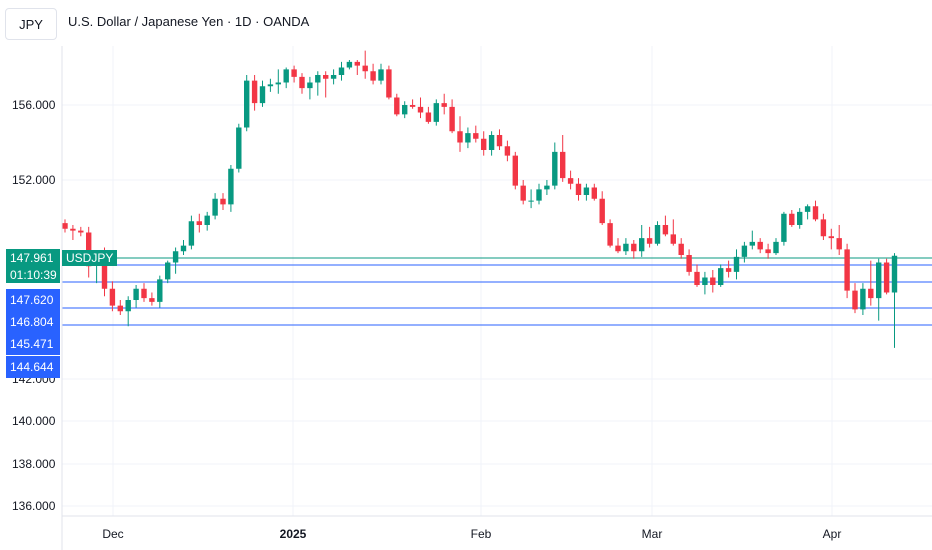 This screenshot has width=932, height=550. What do you see at coordinates (34, 105) in the screenshot?
I see `y-tick-label: 156.000` at bounding box center [34, 105].